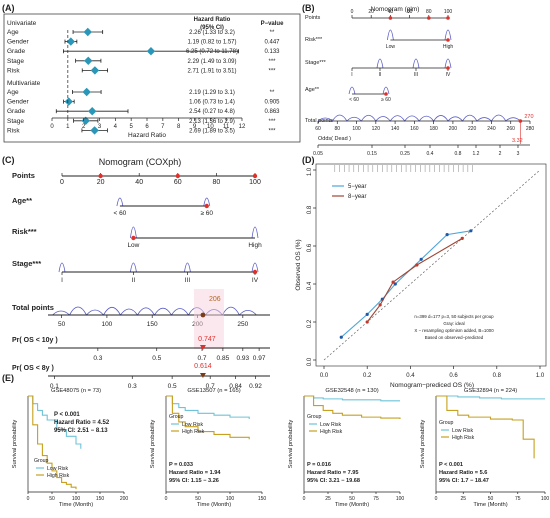 The height and width of the screenshot is (518, 550). What do you see at coordinates (13, 92) in the screenshot?
I see `variable-label: Age` at bounding box center [13, 92].